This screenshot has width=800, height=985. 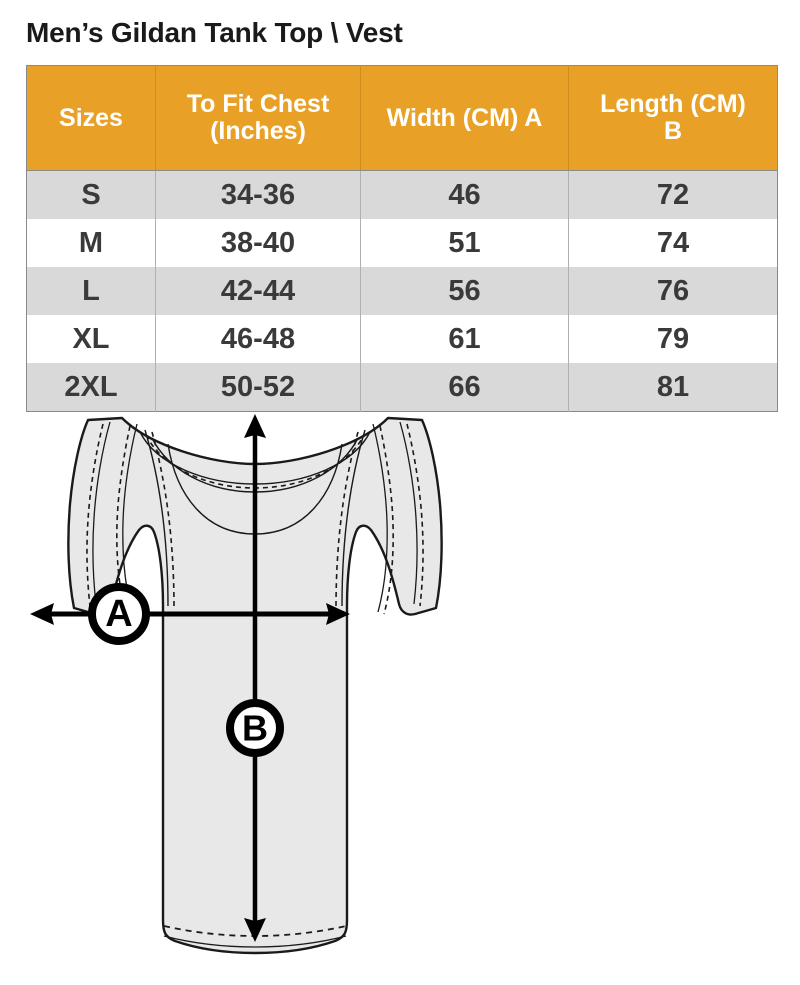 I want to click on measure-b-arrowhead-top, so click(x=255, y=426).